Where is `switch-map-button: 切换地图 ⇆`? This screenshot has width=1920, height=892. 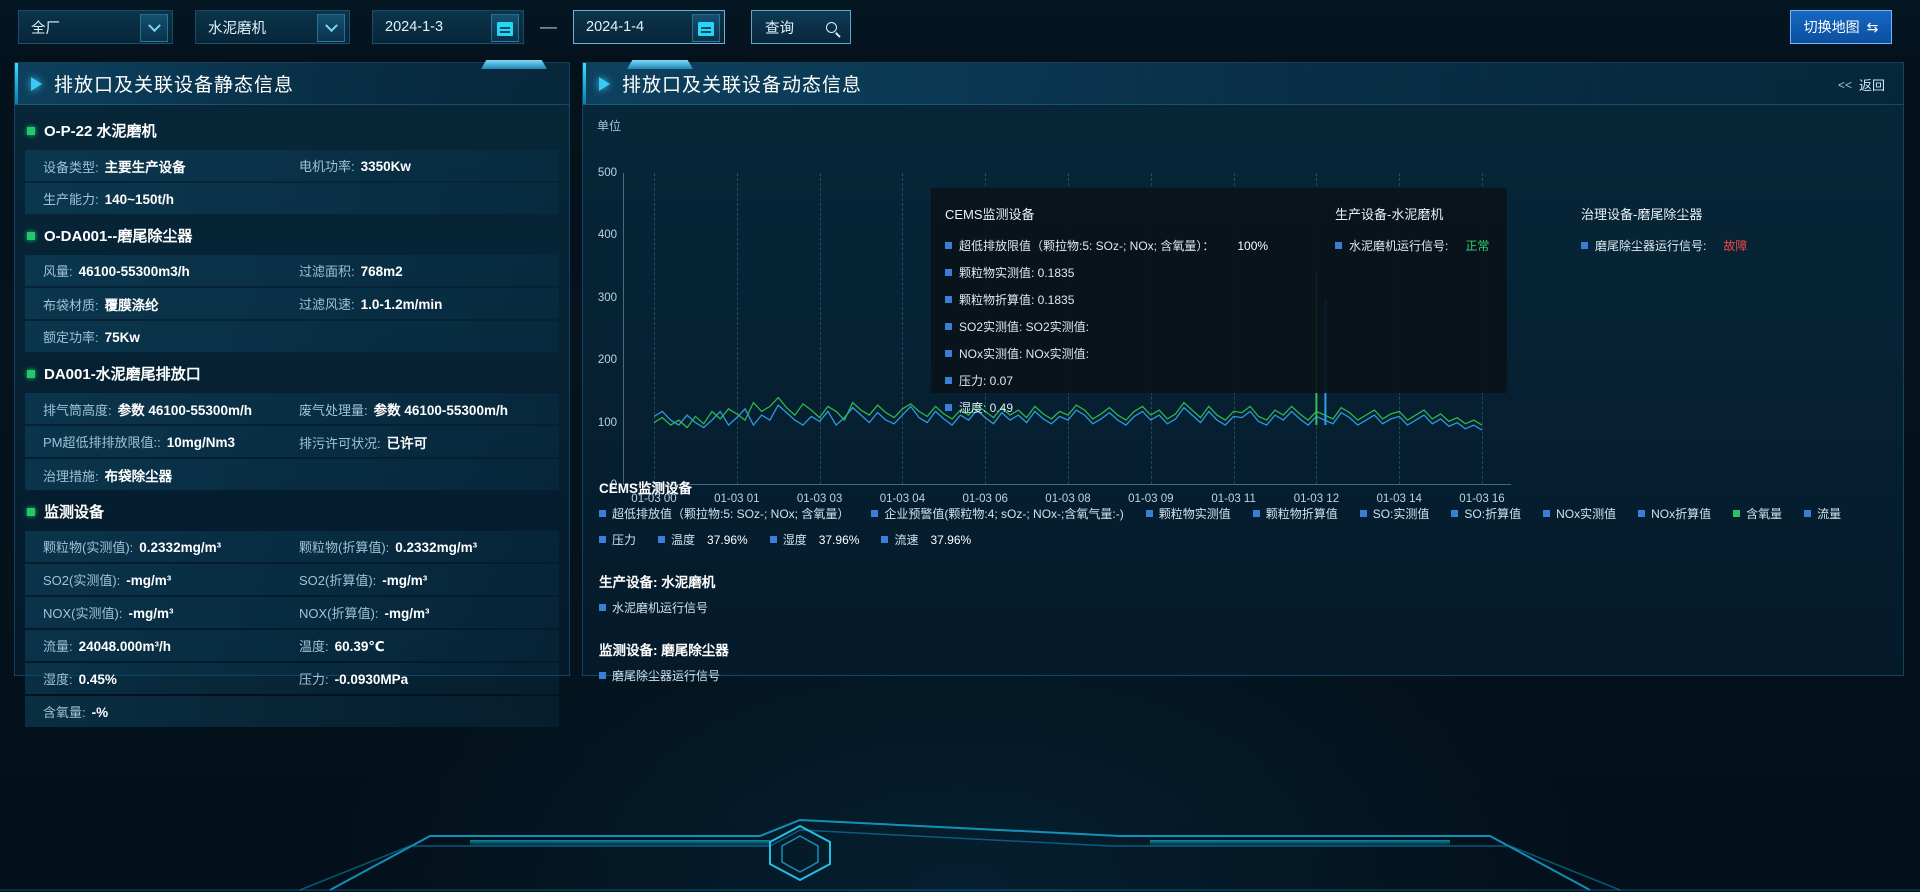 switch-map-button: 切换地图 ⇆ is located at coordinates (1841, 27).